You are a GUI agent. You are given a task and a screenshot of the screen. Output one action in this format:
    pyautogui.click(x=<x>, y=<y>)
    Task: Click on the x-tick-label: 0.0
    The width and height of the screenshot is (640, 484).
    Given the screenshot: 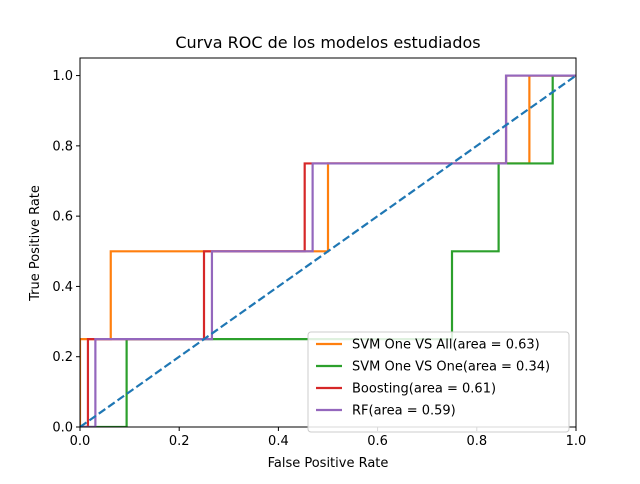 What is the action you would take?
    pyautogui.click(x=80, y=441)
    